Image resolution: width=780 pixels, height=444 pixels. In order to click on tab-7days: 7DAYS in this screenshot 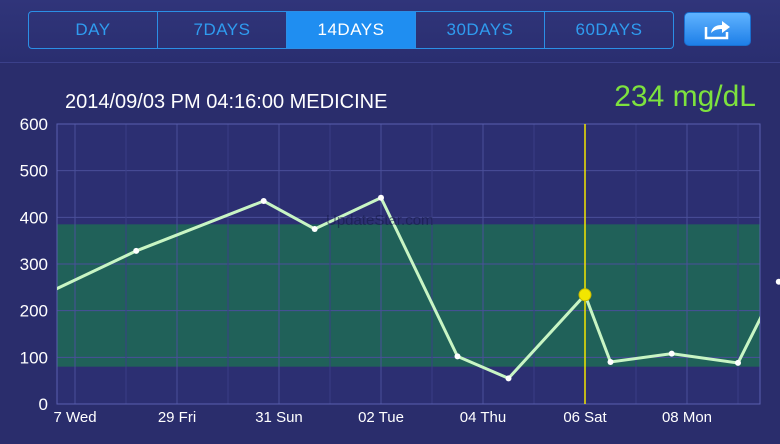, I will do `click(222, 30)`.